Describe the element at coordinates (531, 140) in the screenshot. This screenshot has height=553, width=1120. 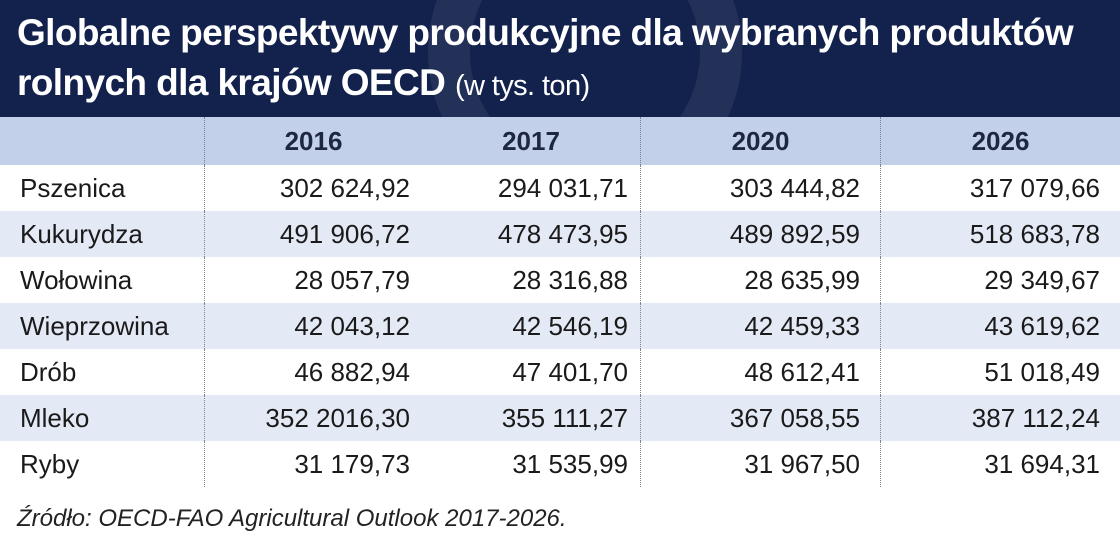
I see `column-header: 2017` at that location.